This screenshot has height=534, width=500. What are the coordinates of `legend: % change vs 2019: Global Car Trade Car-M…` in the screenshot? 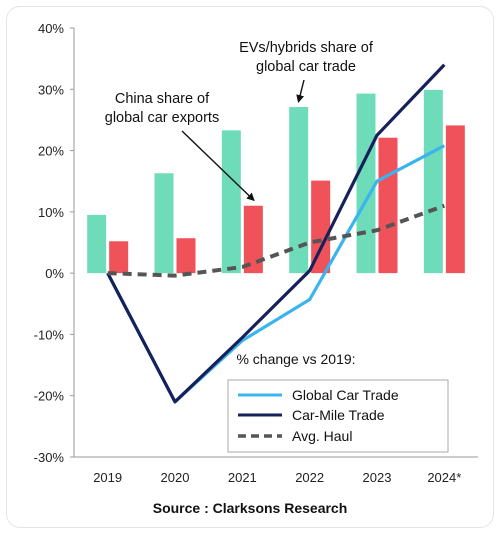 It's located at (334, 402).